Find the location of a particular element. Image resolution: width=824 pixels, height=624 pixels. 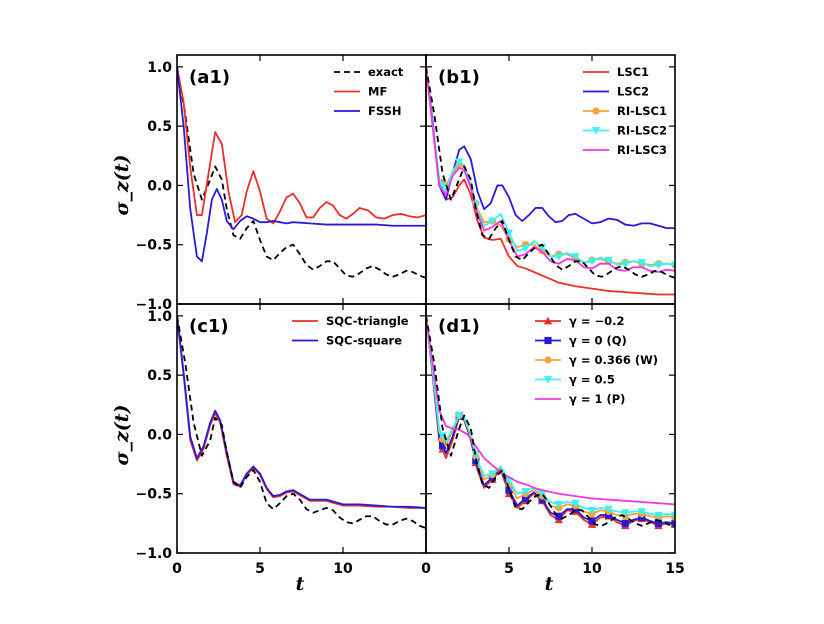

legend-entry: RI-LSC2 is located at coordinates (625, 131).